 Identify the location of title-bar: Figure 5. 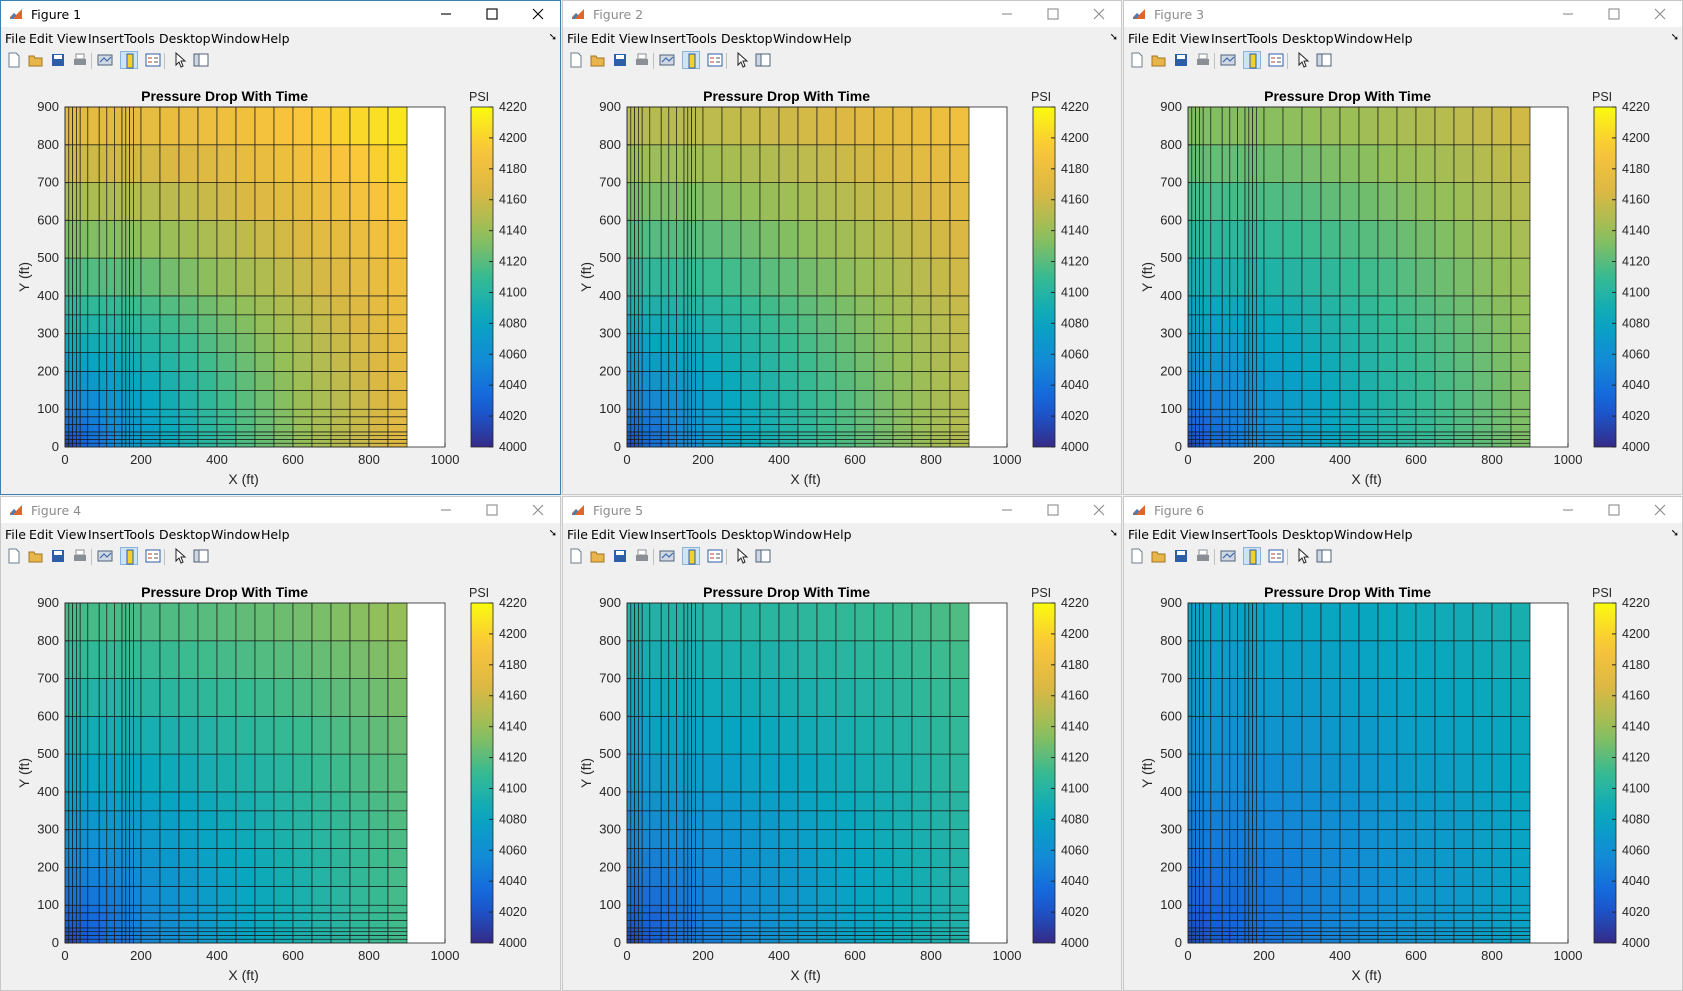
(842, 510).